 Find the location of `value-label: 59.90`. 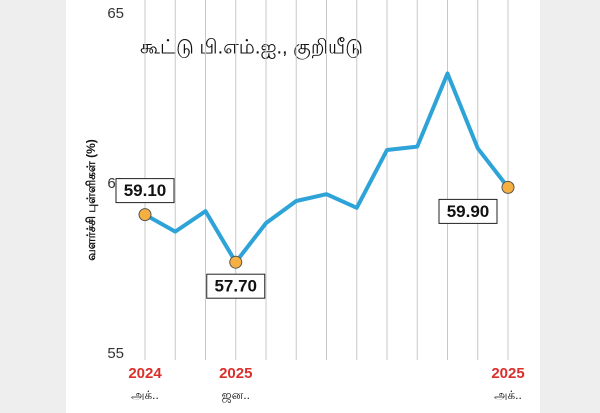

value-label: 59.90 is located at coordinates (468, 211).